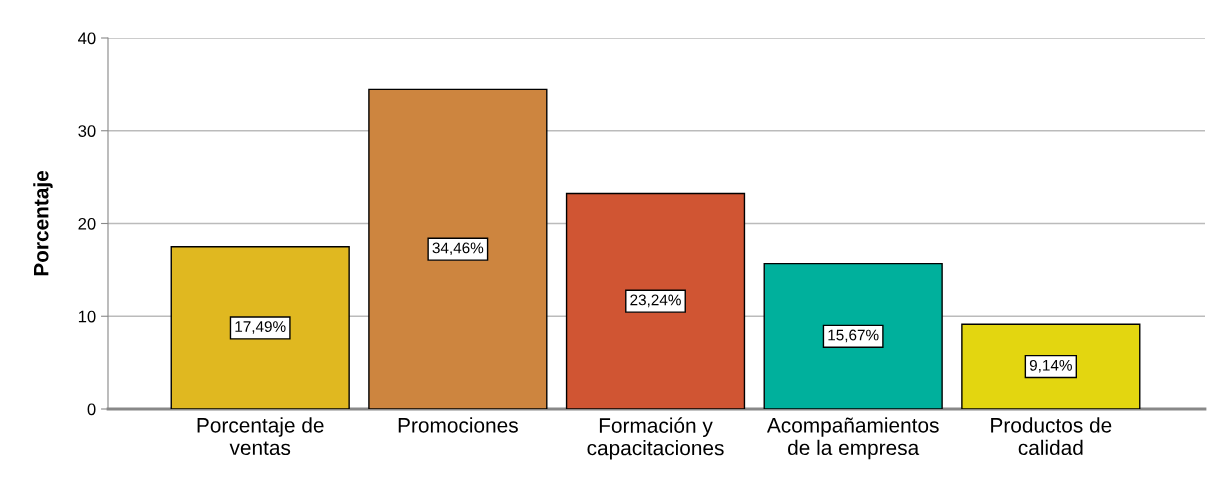 The height and width of the screenshot is (490, 1208). Describe the element at coordinates (260, 436) in the screenshot. I see `x-tick-label: Porcentaje de ventas` at that location.